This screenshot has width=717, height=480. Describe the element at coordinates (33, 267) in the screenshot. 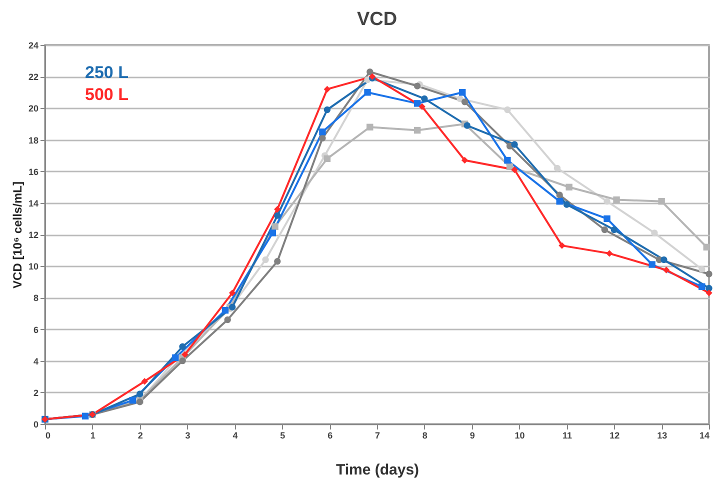

I see `y-tick-label: 10` at that location.